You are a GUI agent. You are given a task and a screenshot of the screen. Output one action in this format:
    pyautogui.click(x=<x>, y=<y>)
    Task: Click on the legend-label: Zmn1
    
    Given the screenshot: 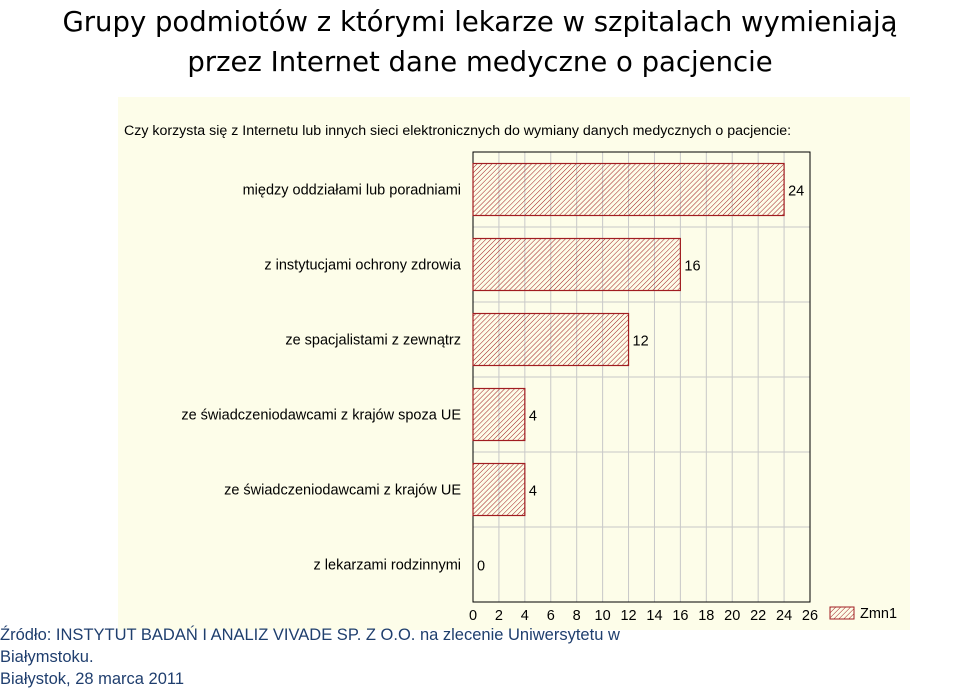 What is the action you would take?
    pyautogui.click(x=878, y=614)
    